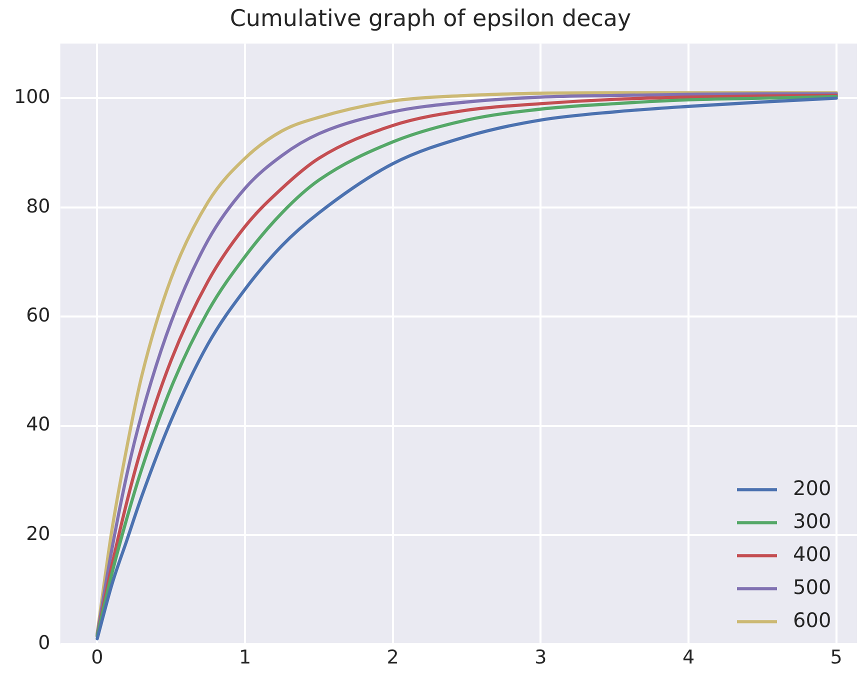 The width and height of the screenshot is (859, 677). I want to click on legend-label: 500, so click(812, 586).